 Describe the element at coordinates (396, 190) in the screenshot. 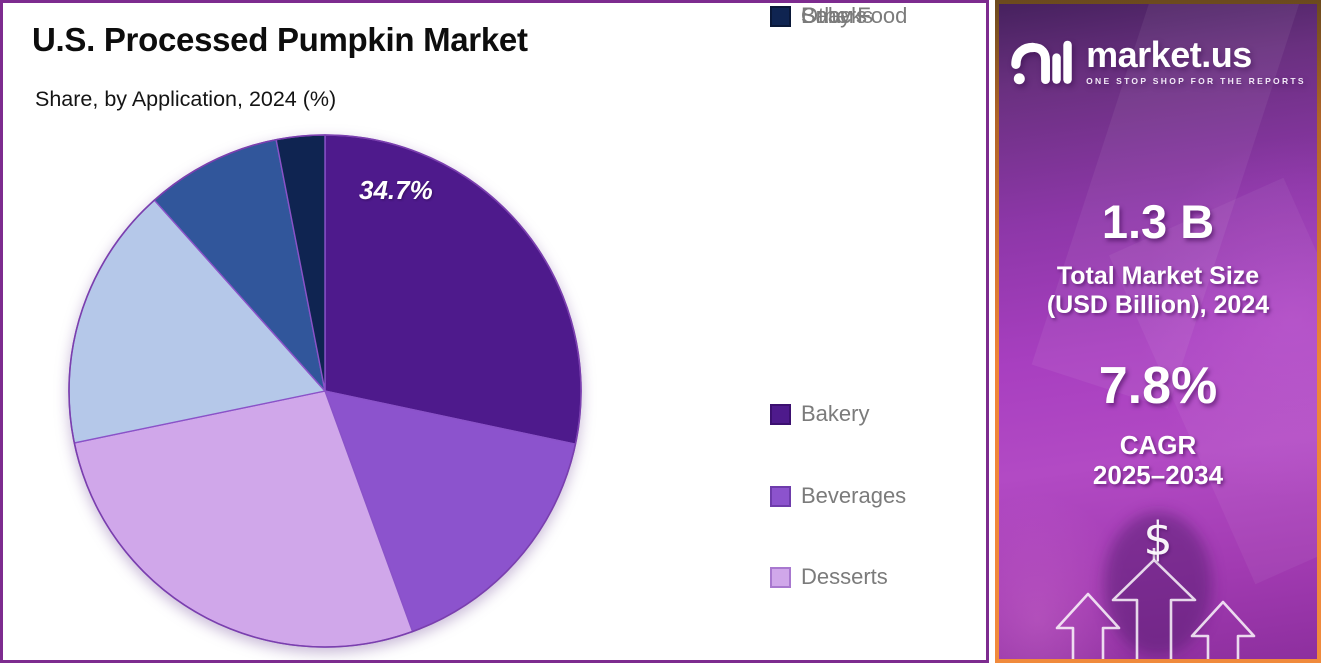

I see `pie-data-label-bakery: 34.7%` at that location.